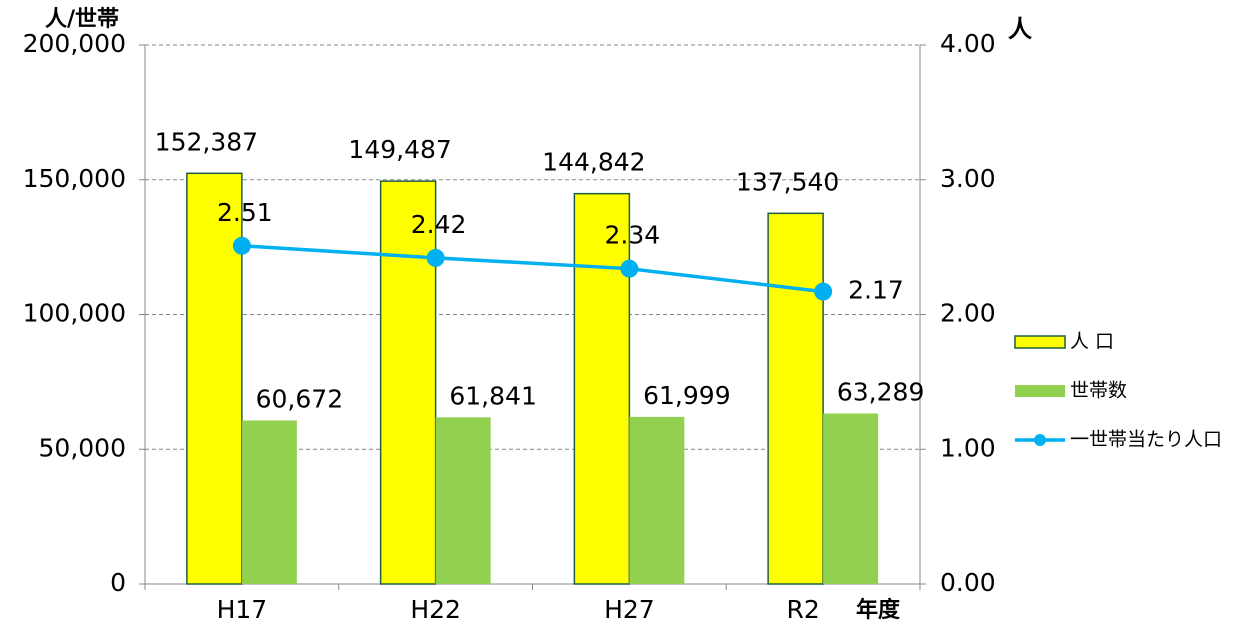 This screenshot has height=628, width=1254. I want to click on x-tick-label: H27, so click(629, 609).